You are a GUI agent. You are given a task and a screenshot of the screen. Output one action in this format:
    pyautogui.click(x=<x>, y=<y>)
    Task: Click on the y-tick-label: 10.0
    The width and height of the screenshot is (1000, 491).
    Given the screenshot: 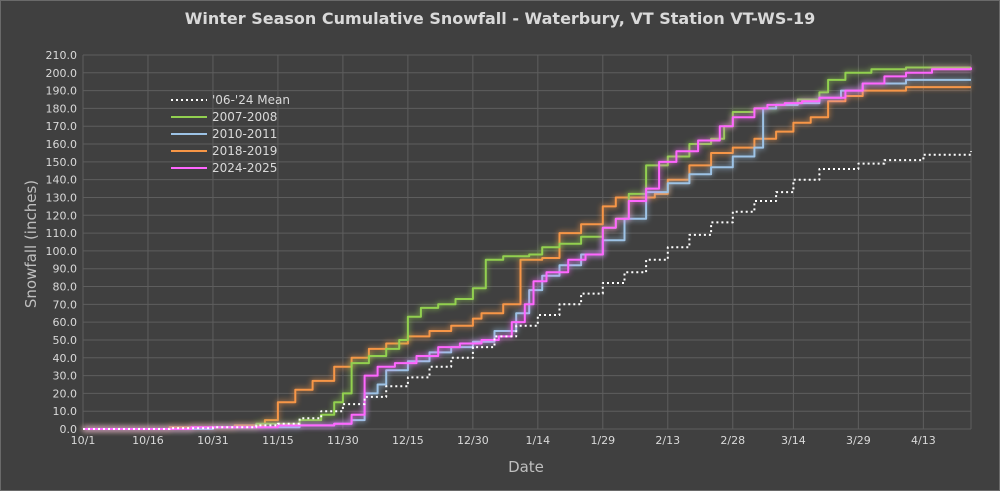 What is the action you would take?
    pyautogui.click(x=65, y=411)
    